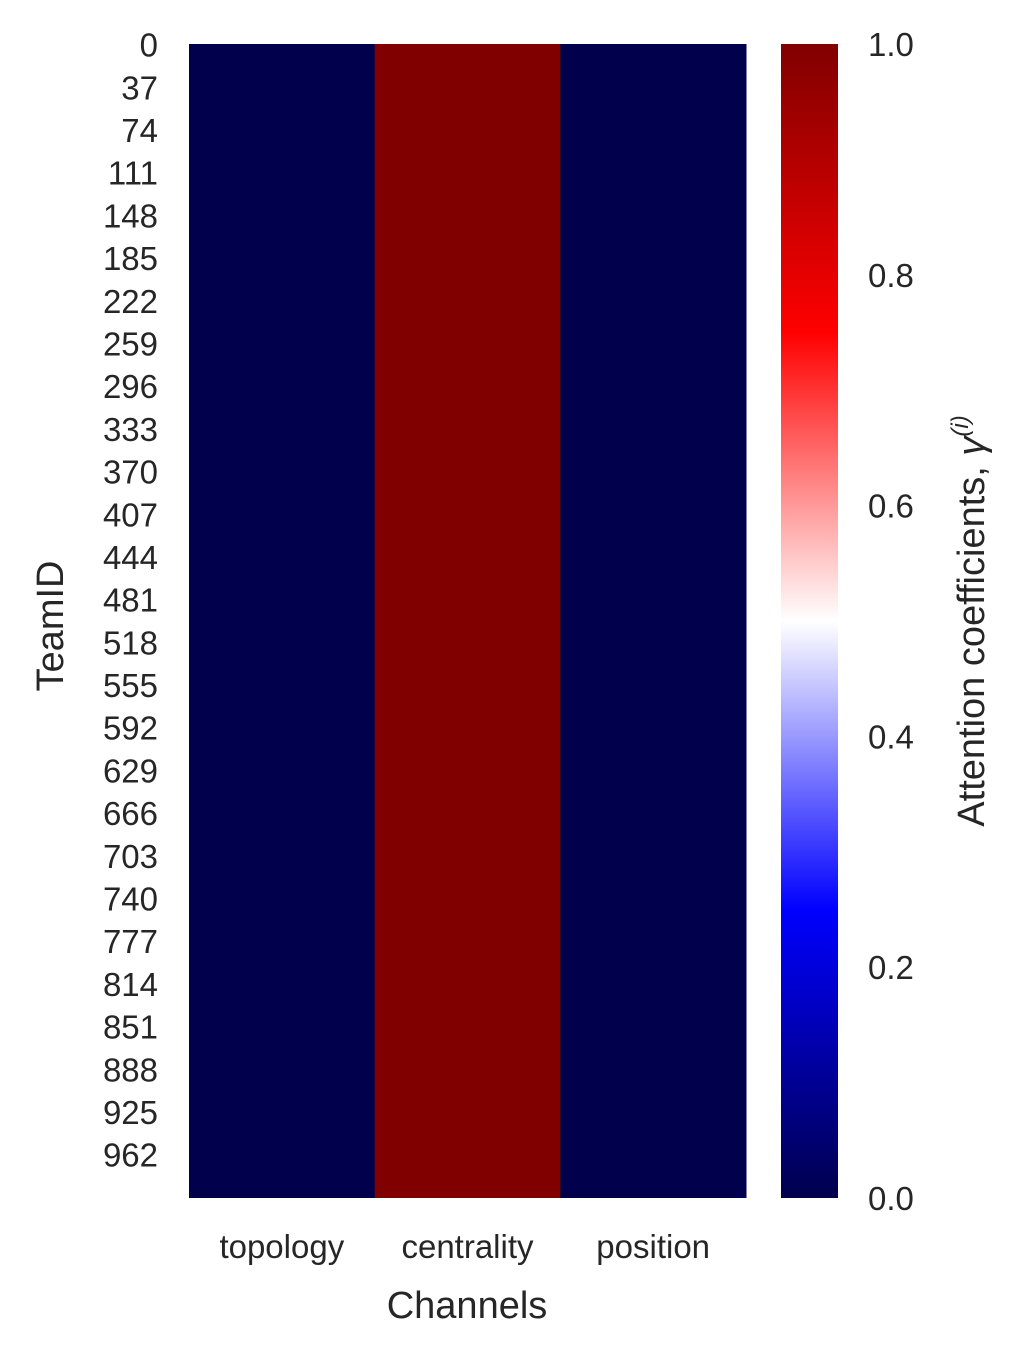  What do you see at coordinates (972, 641) in the screenshot?
I see `colorbar-label-main: Attention coefficients,` at bounding box center [972, 641].